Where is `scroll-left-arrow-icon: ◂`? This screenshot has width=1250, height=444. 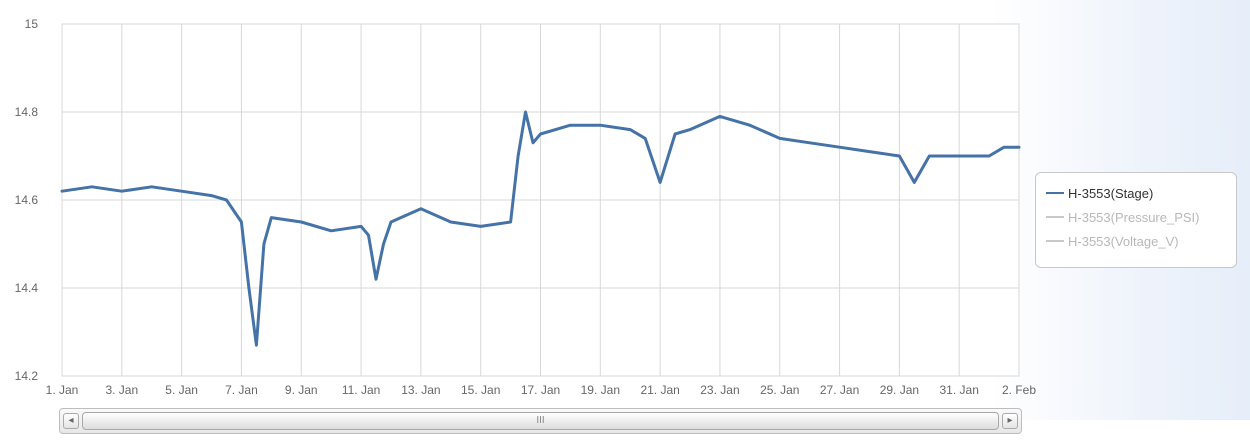 scroll-left-arrow-icon: ◂ is located at coordinates (71, 420).